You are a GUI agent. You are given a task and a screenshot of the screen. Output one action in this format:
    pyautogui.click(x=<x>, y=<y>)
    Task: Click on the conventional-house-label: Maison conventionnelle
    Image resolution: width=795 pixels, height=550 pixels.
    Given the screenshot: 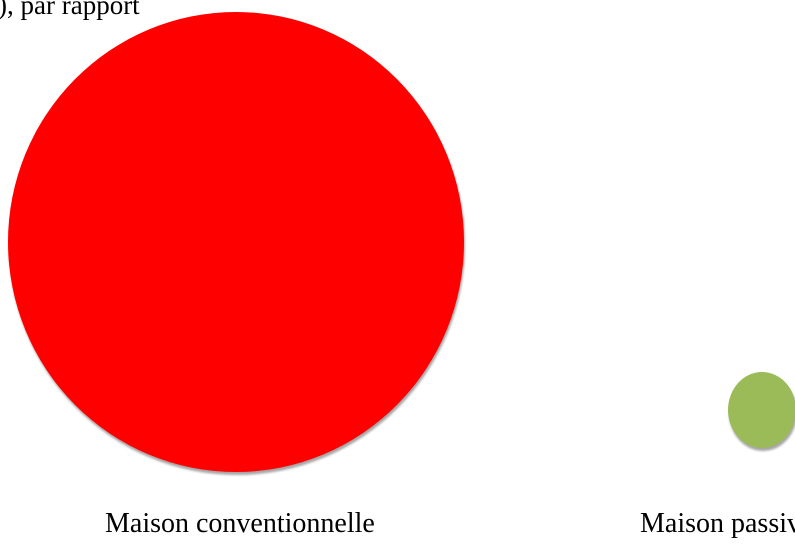 What is the action you would take?
    pyautogui.click(x=240, y=523)
    